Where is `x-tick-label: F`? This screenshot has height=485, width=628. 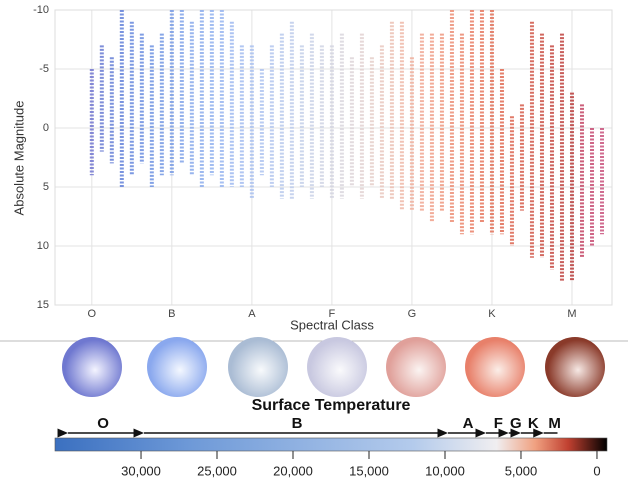 x-tick-label: F is located at coordinates (332, 314).